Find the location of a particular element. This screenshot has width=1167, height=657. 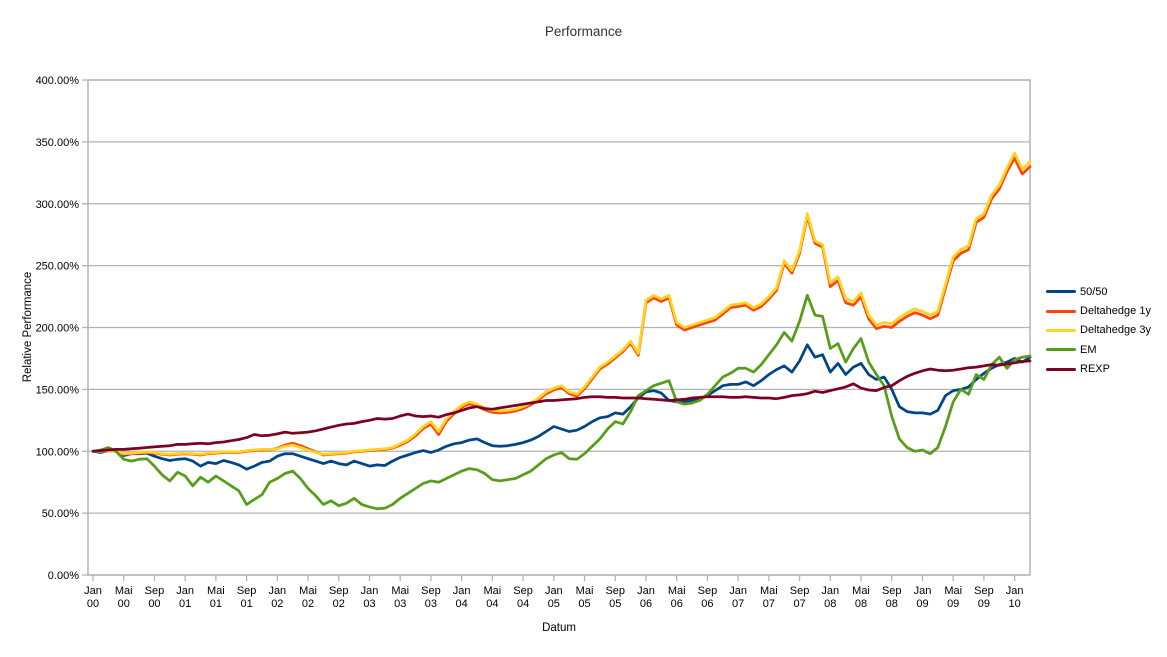

y-tick-label: 50.00% is located at coordinates (61, 514).